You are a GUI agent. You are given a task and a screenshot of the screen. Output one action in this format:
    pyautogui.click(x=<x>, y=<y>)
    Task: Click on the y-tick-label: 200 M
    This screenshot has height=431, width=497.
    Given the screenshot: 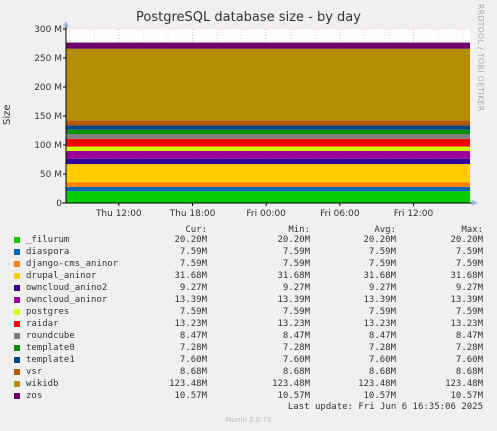 What is the action you would take?
    pyautogui.click(x=48, y=88)
    